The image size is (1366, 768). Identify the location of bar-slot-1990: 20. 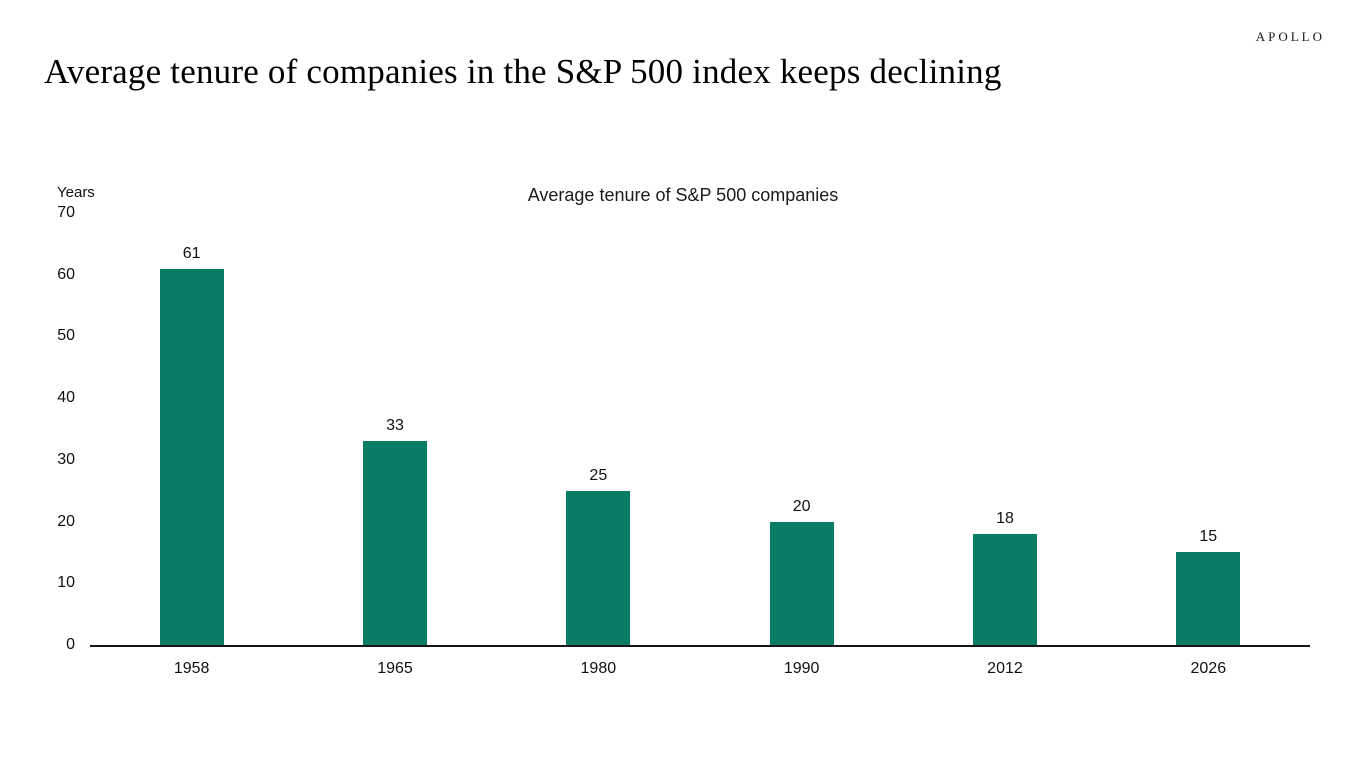
(801, 429).